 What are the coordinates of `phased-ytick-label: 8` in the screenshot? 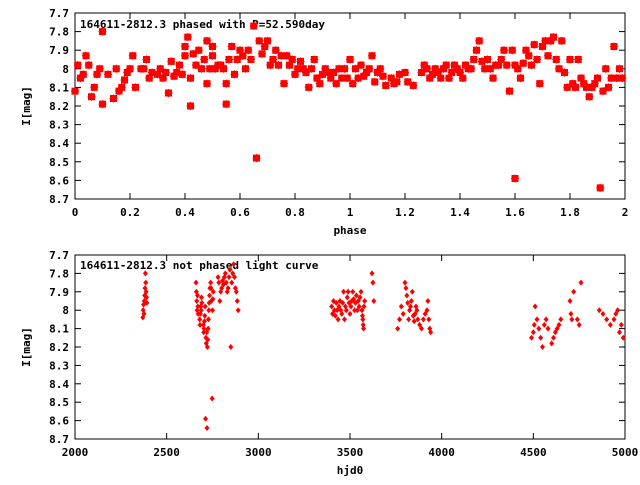 It's located at (65, 69).